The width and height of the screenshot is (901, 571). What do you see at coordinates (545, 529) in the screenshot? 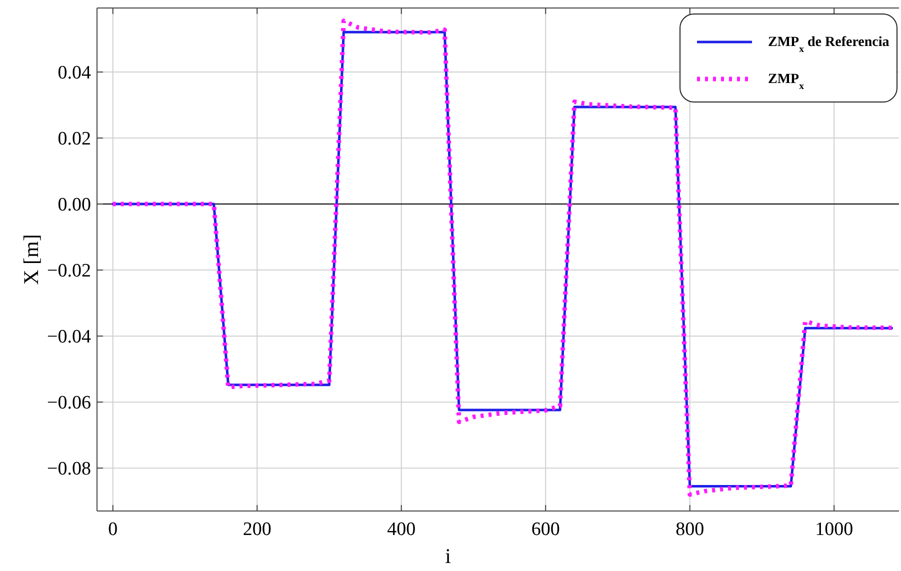
I see `x-tick-label: 600` at bounding box center [545, 529].